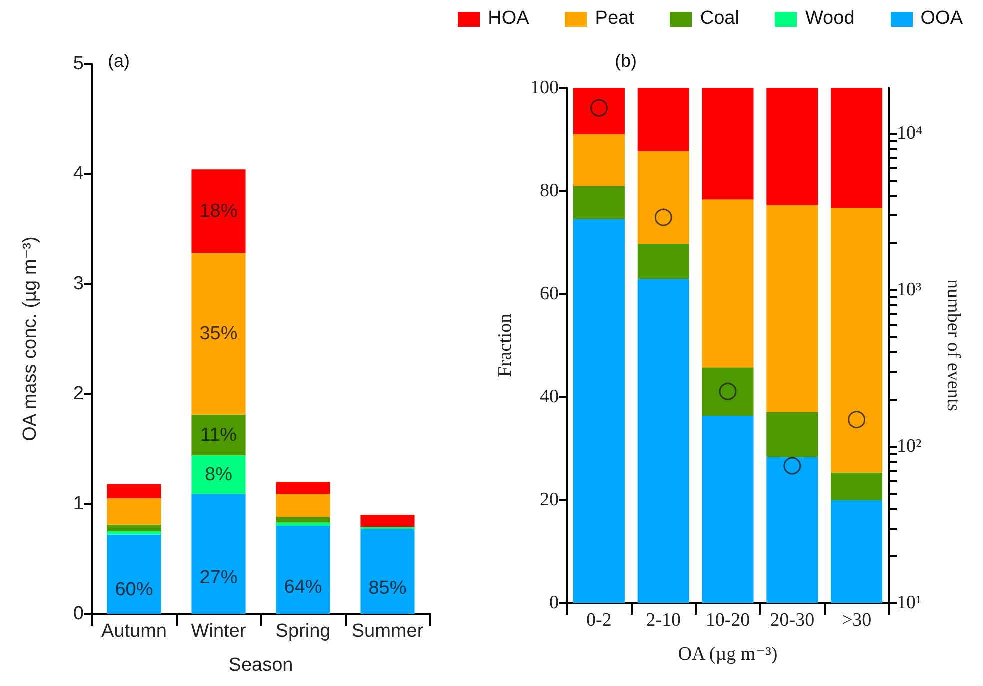  I want to click on y2-tick-label: 10¹, so click(909, 603).